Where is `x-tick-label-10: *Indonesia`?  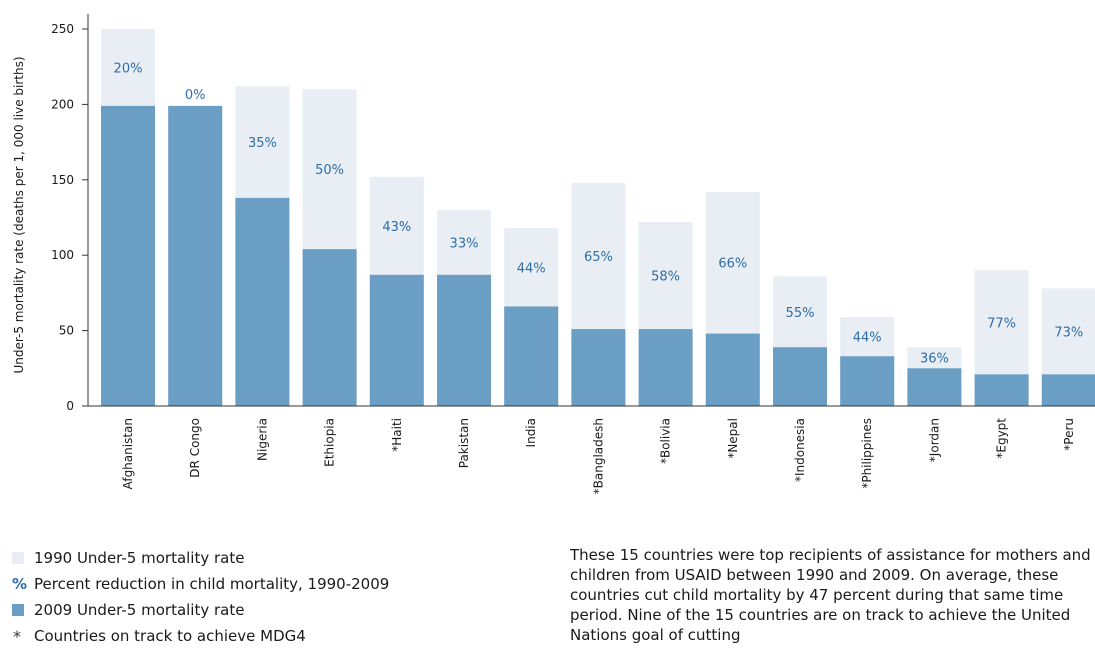
x-tick-label-10: *Indonesia is located at coordinates (800, 450).